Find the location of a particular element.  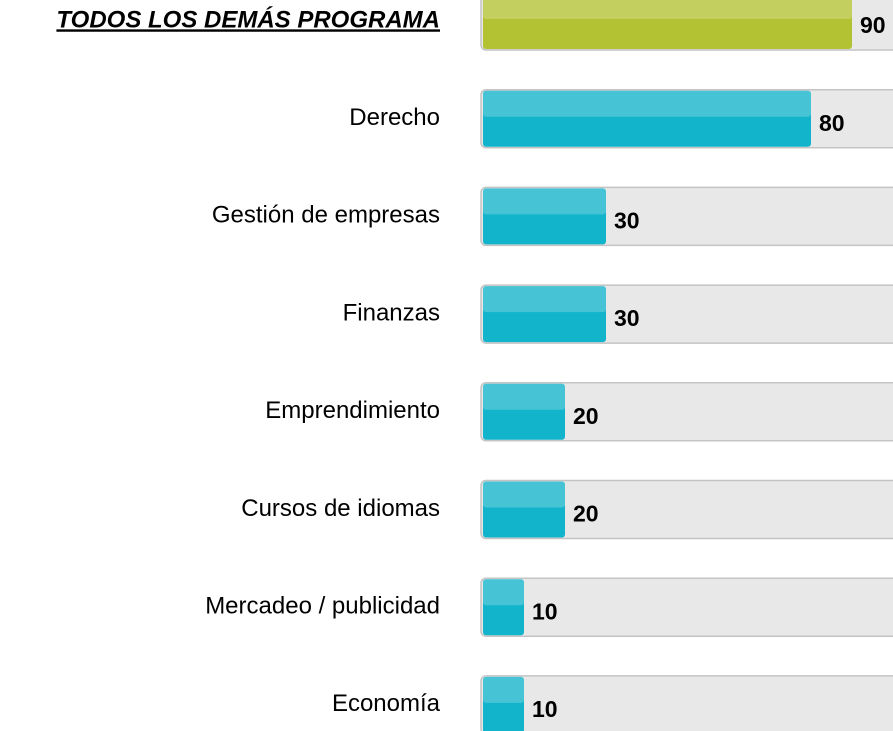

category-label: Derecho is located at coordinates (394, 117).